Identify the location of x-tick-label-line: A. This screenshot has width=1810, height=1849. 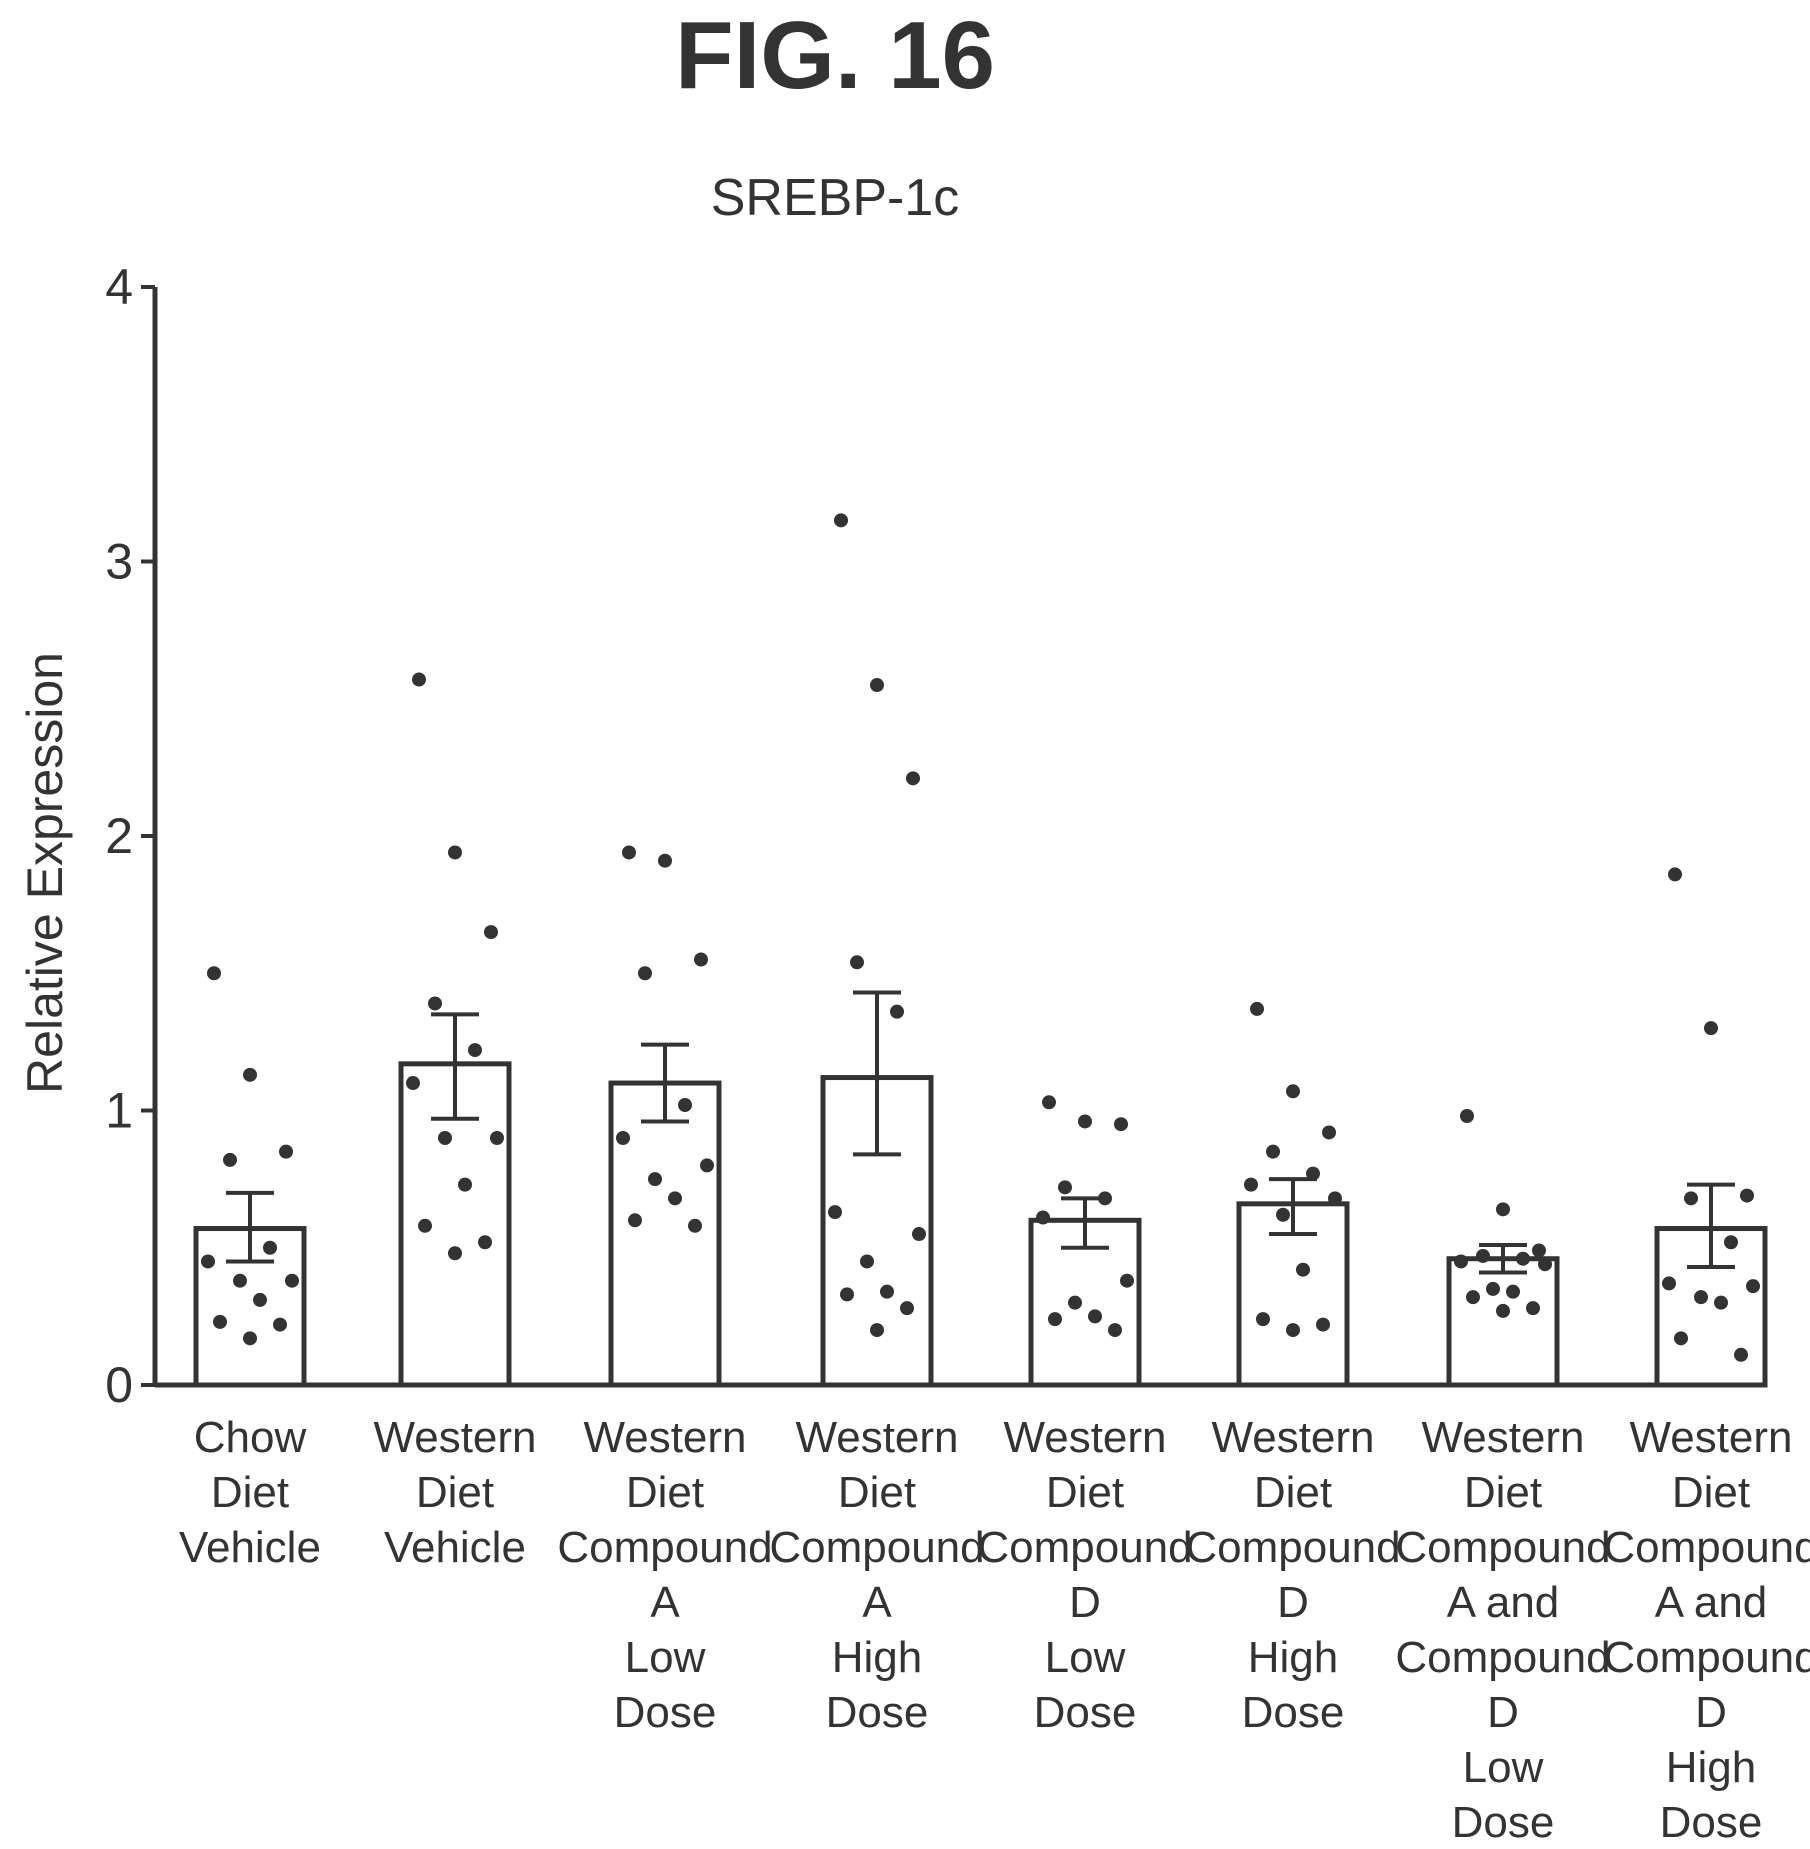
(665, 1602).